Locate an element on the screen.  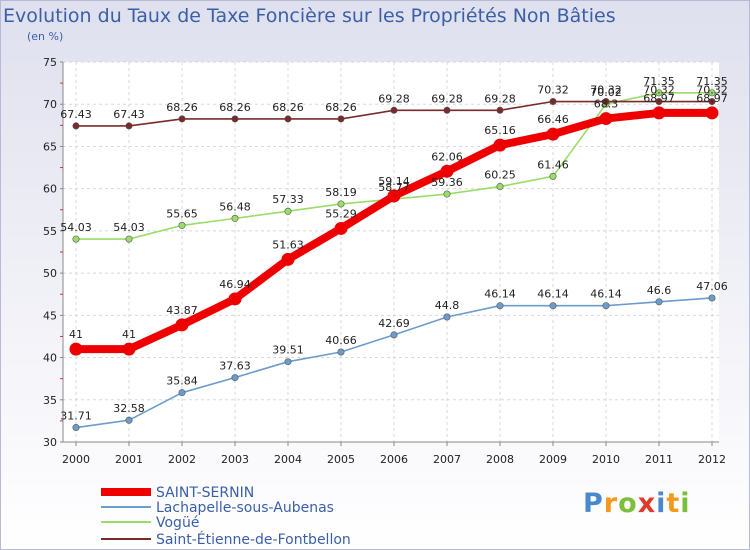
data-label: 32.58 is located at coordinates (129, 408).